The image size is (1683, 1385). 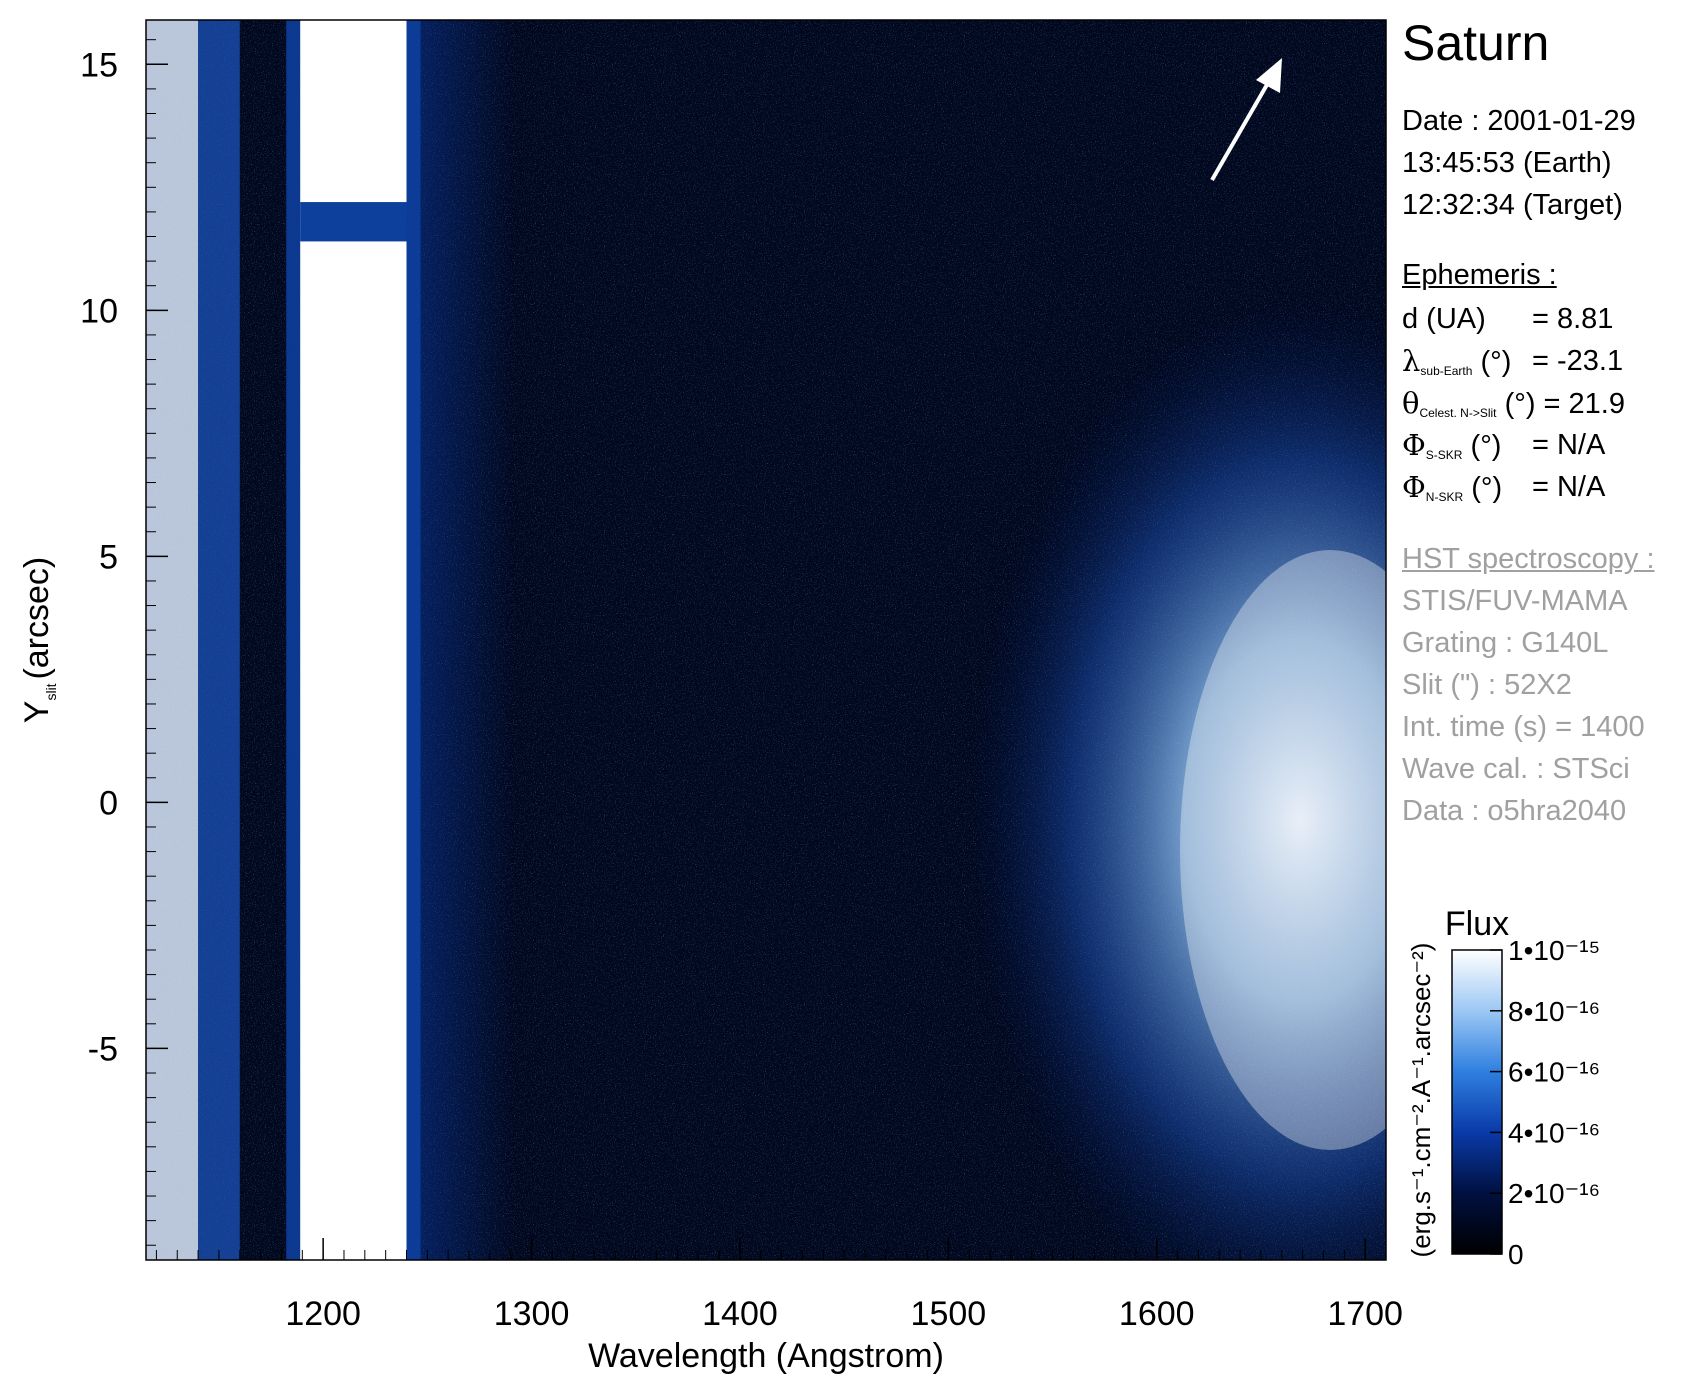 I want to click on y-tick-label: -5, so click(x=103, y=1049).